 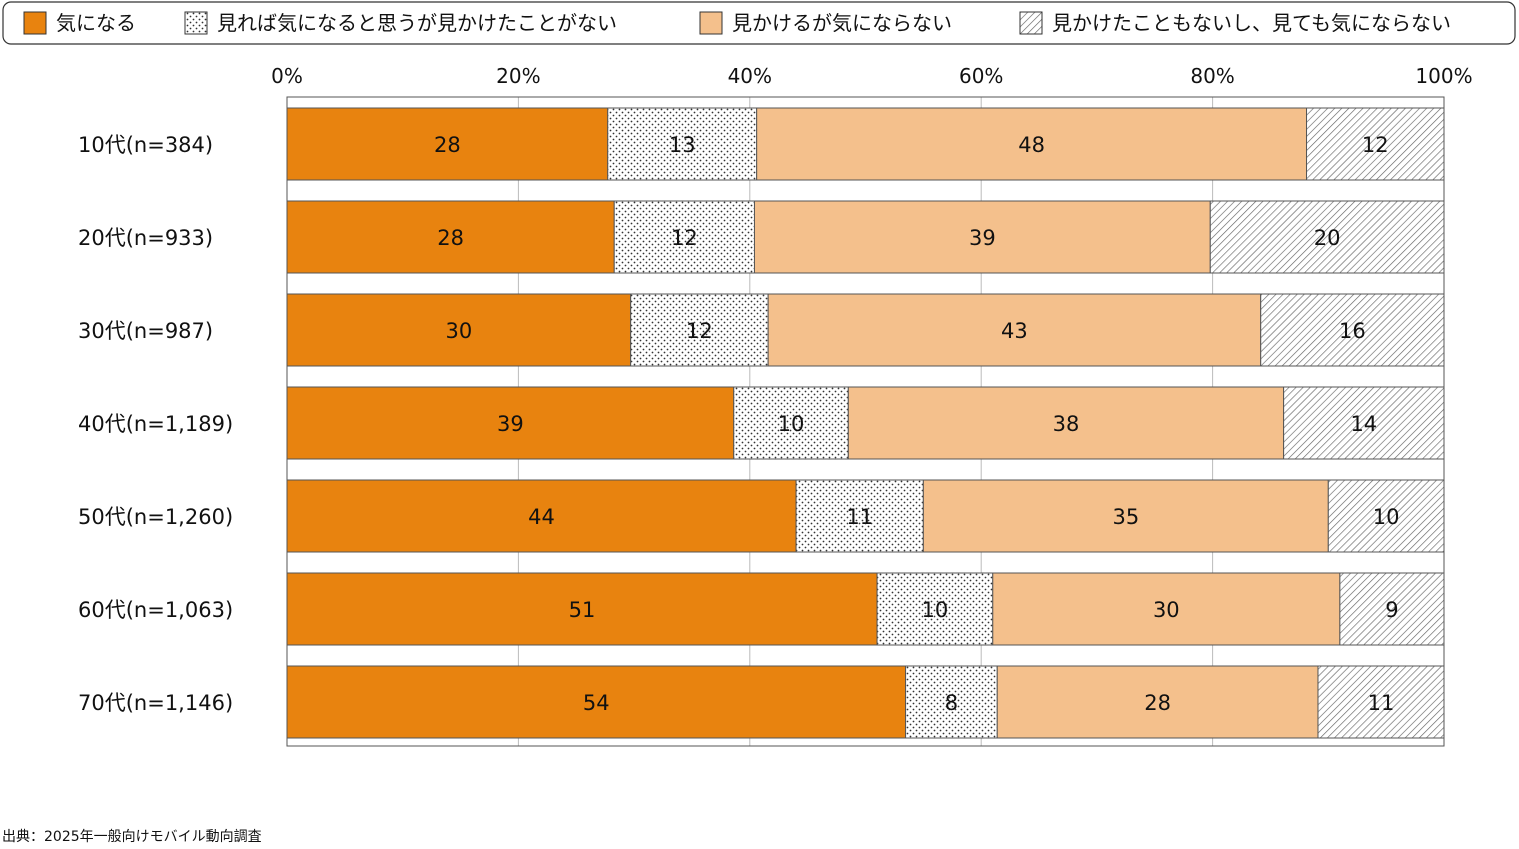 I want to click on data-label: 35, so click(x=1125, y=517).